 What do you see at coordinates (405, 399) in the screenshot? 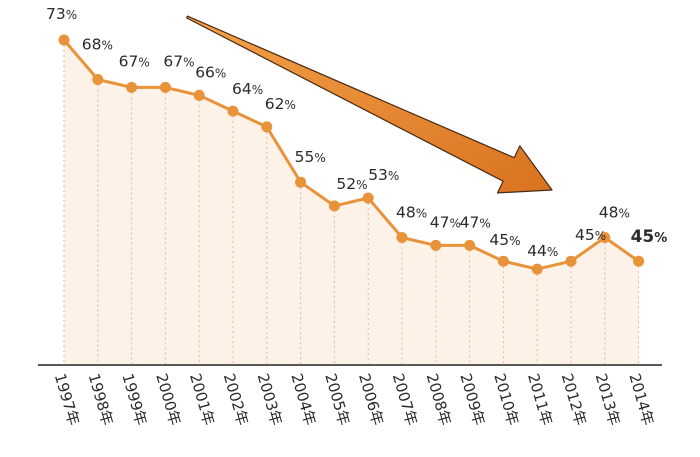
I see `x-tick-label: 2007年` at bounding box center [405, 399].